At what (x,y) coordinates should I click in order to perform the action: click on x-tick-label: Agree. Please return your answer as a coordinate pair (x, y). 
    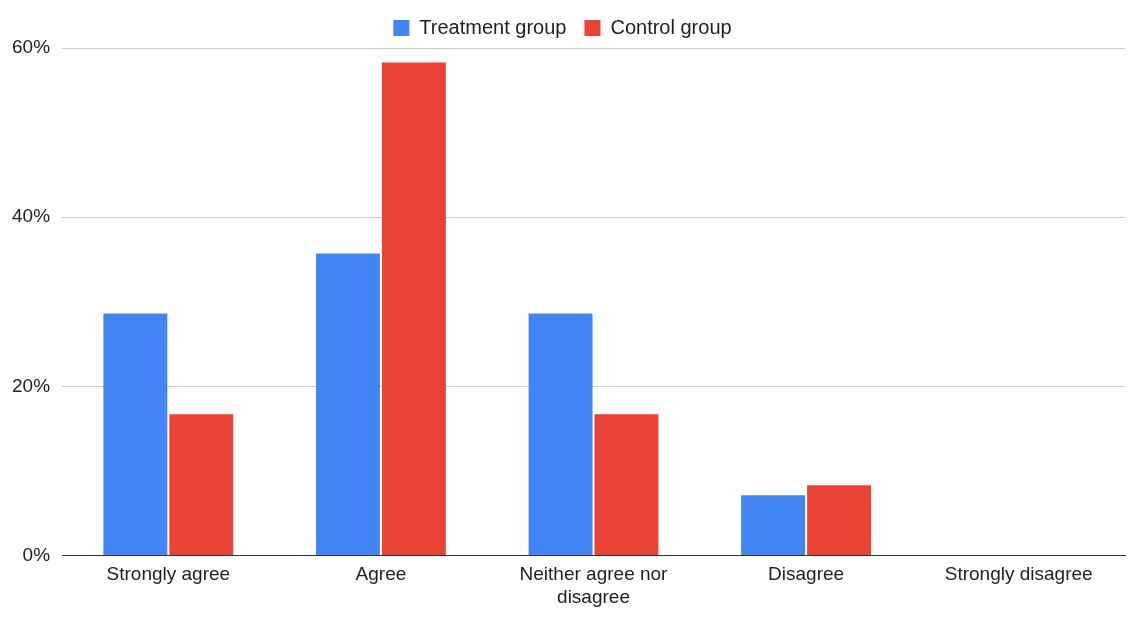
    Looking at the image, I should click on (381, 574).